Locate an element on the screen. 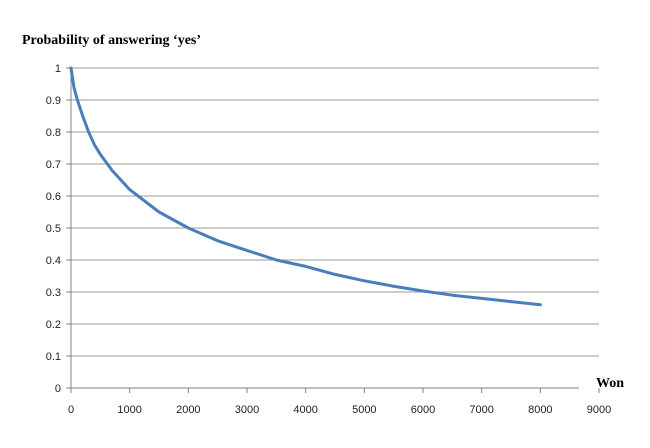  y-axis-title: Probability of answering ‘yes’ is located at coordinates (111, 40).